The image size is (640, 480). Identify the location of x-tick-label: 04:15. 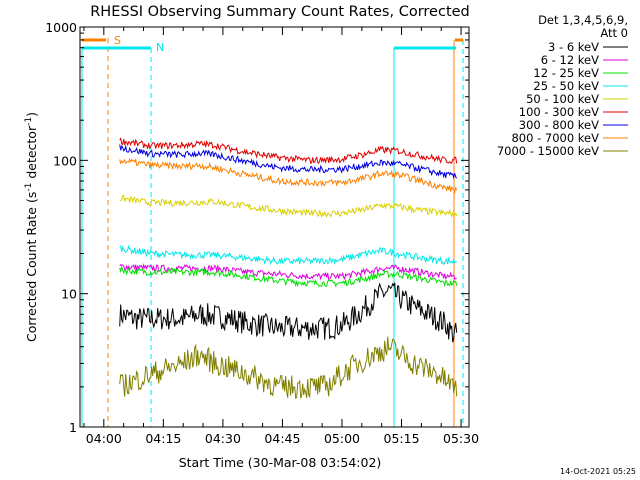
(163, 438).